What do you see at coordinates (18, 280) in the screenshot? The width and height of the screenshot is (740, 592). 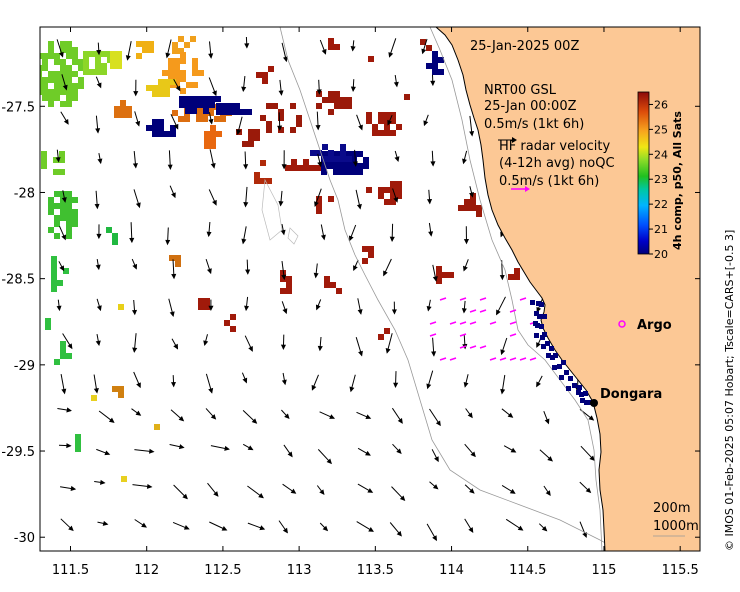 I see `y-tick-label: -28.5` at bounding box center [18, 280].